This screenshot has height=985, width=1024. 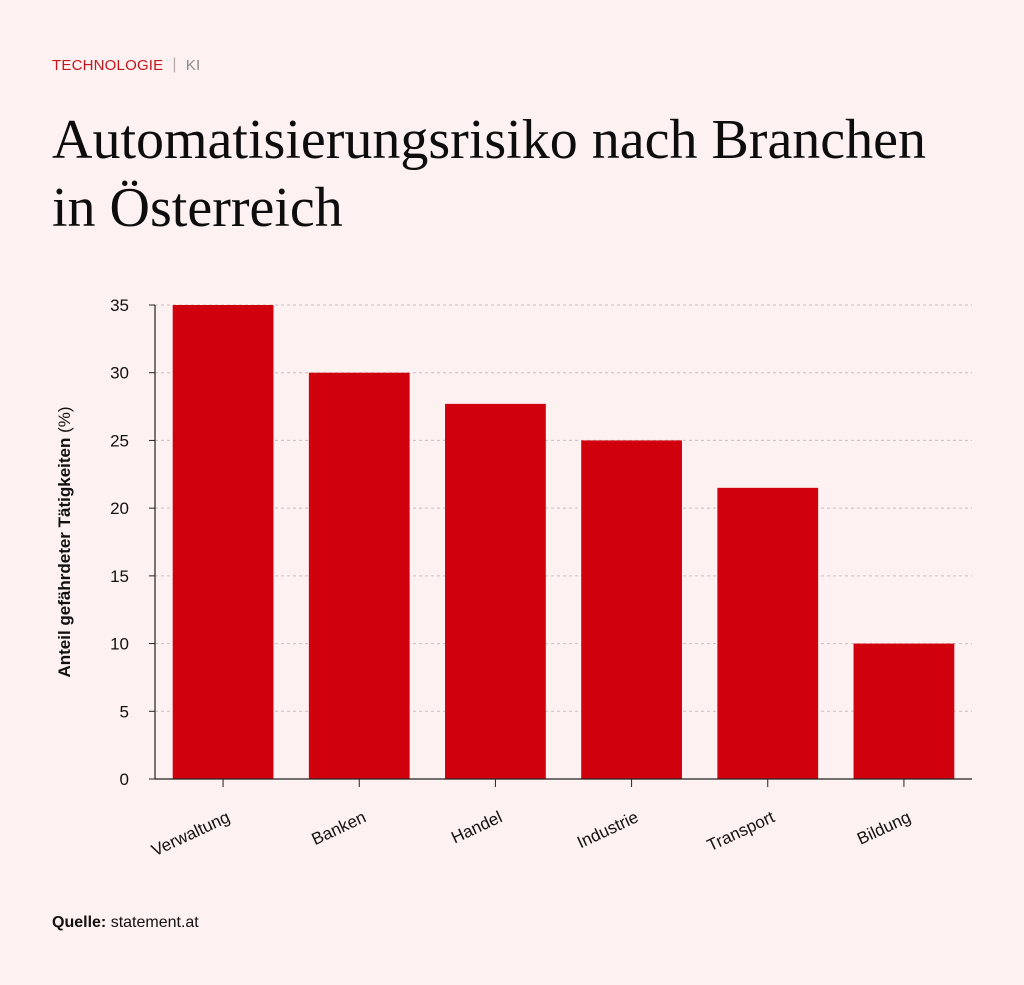 What do you see at coordinates (79, 922) in the screenshot?
I see `source-label: Quelle:` at bounding box center [79, 922].